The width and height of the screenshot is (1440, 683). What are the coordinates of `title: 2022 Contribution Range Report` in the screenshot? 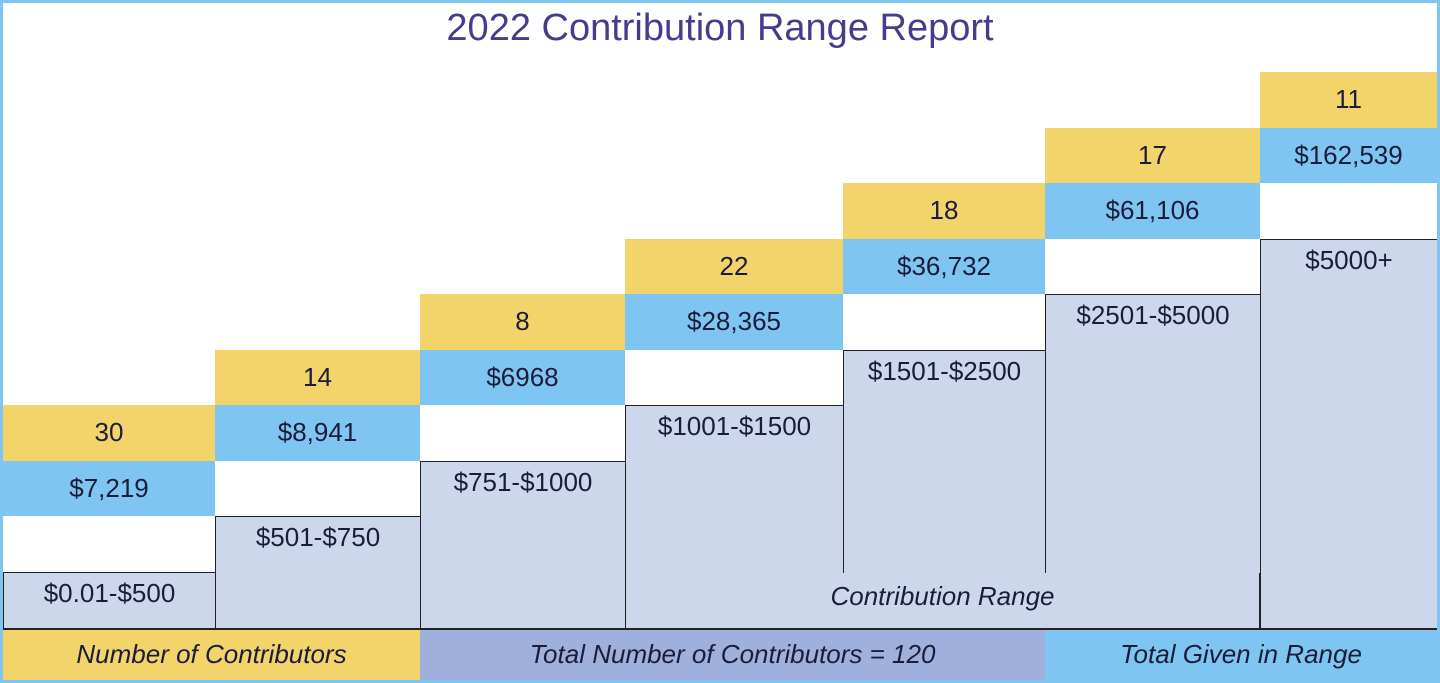 It's located at (720, 28).